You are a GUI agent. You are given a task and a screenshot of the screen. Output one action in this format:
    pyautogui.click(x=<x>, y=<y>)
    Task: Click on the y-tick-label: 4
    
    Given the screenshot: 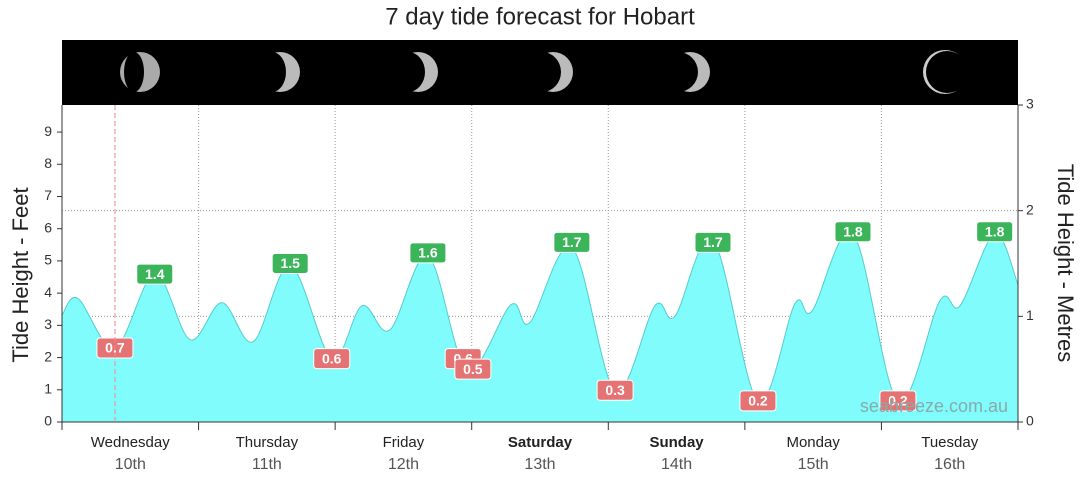 What is the action you would take?
    pyautogui.click(x=48, y=292)
    